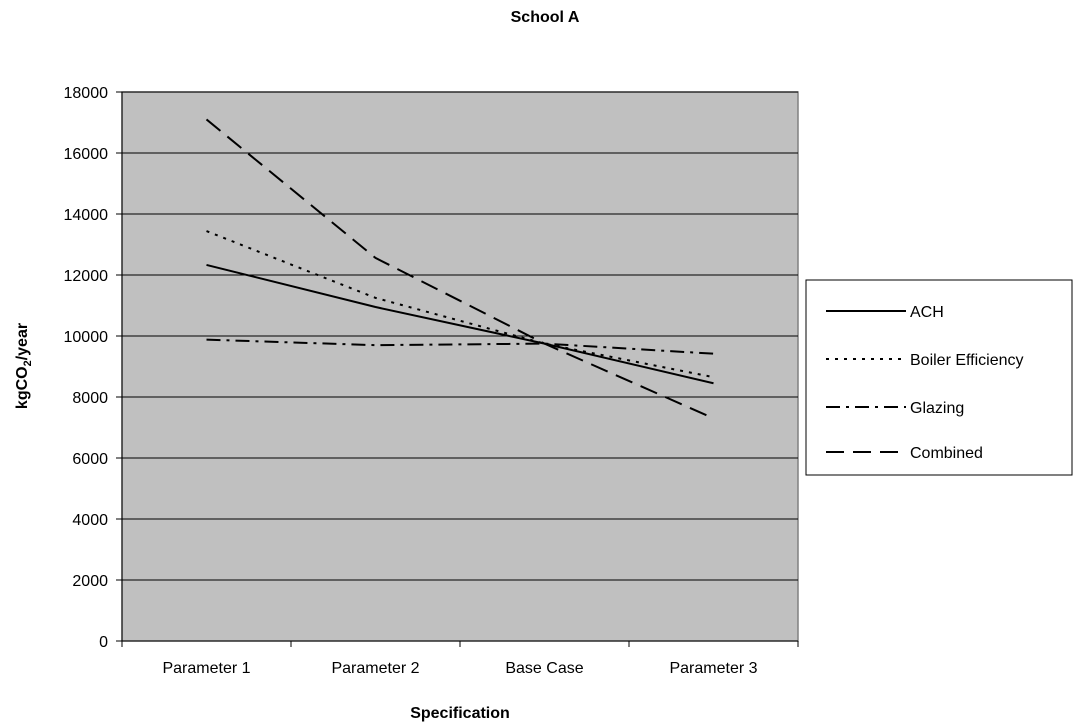  Describe the element at coordinates (927, 312) in the screenshot. I see `legend-label: ACH` at that location.